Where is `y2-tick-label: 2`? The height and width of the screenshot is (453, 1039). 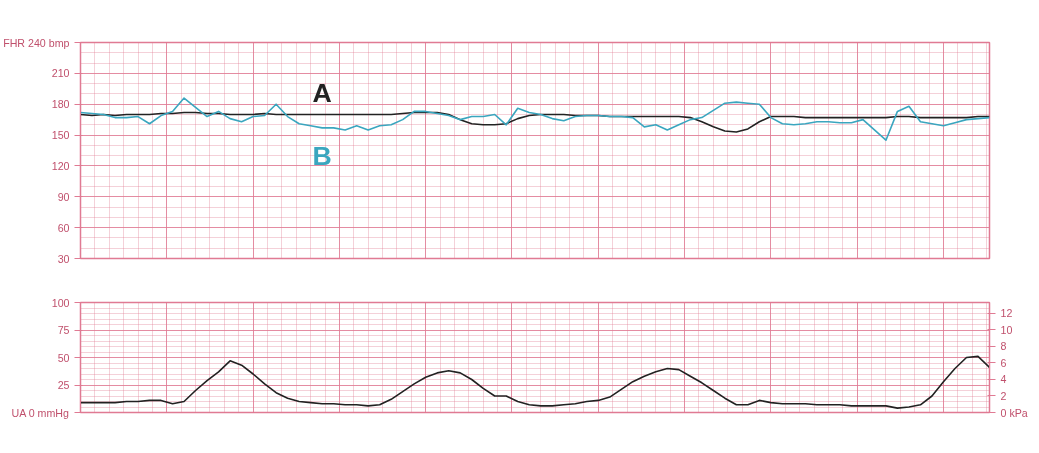
y2-tick-label: 2 is located at coordinates (1003, 395).